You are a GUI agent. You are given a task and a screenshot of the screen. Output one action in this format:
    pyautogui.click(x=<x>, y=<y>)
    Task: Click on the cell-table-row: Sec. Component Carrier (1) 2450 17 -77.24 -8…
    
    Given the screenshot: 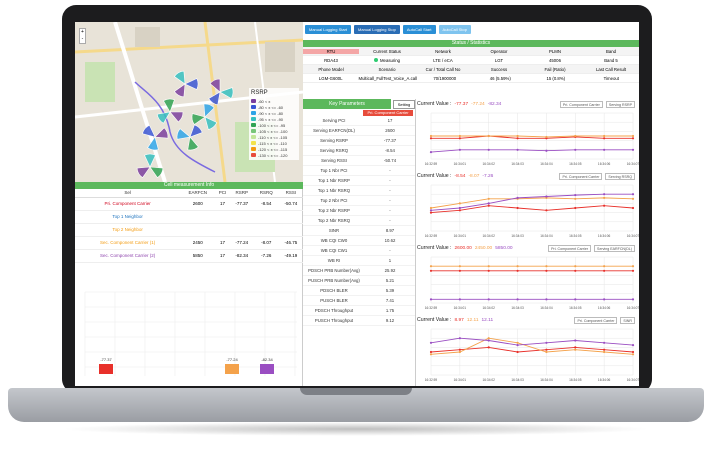 What is the action you would take?
    pyautogui.click(x=189, y=243)
    